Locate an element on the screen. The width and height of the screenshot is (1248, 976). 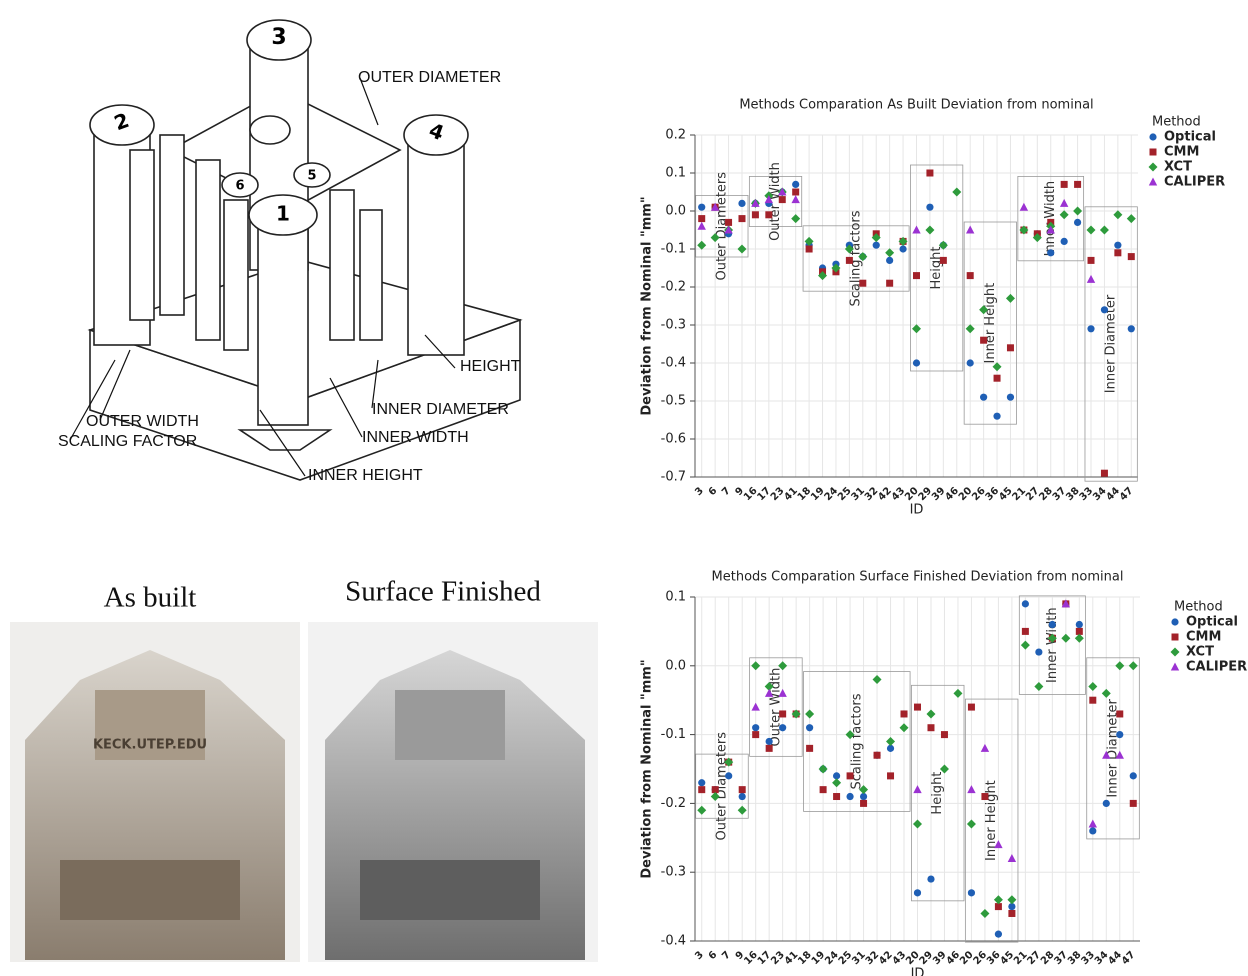
x-tick-label: 47 is located at coordinates (1127, 494).